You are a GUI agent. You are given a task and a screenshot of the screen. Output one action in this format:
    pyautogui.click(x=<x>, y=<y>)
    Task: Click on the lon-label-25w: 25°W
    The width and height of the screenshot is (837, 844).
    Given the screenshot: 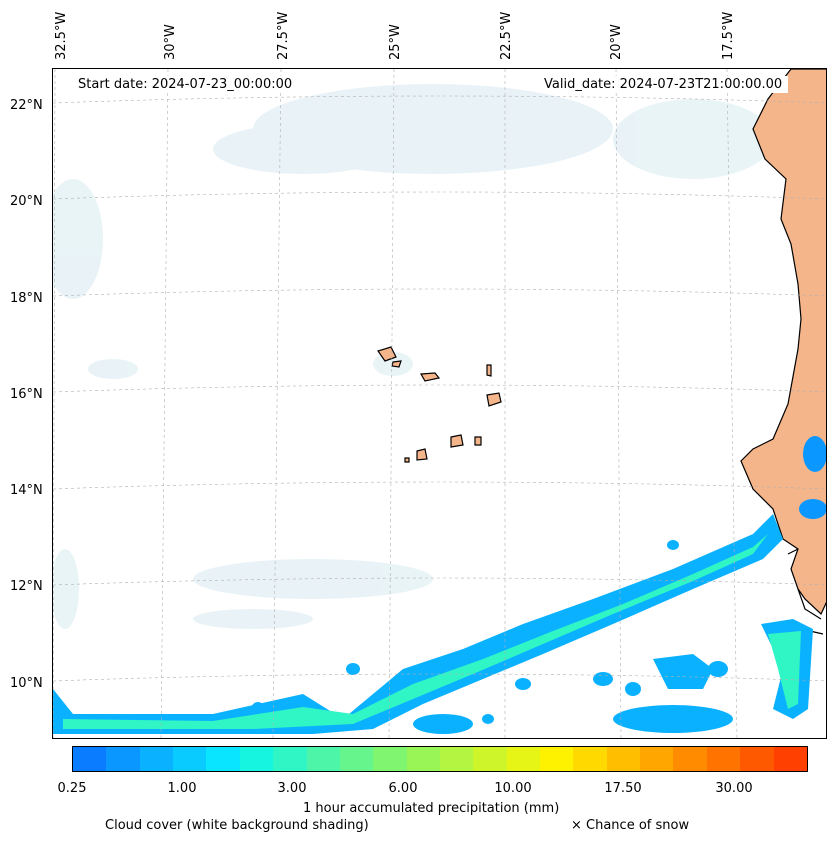 What is the action you would take?
    pyautogui.click(x=395, y=42)
    